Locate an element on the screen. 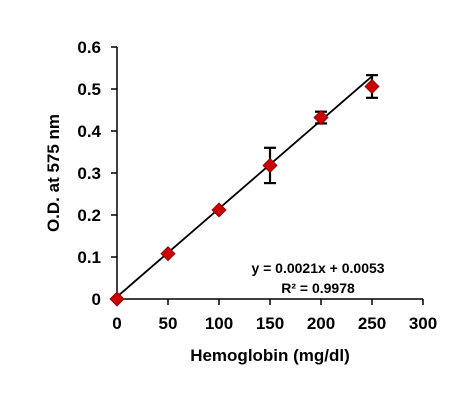 This screenshot has height=405, width=476. y-tick-label: 0.3 is located at coordinates (89, 173).